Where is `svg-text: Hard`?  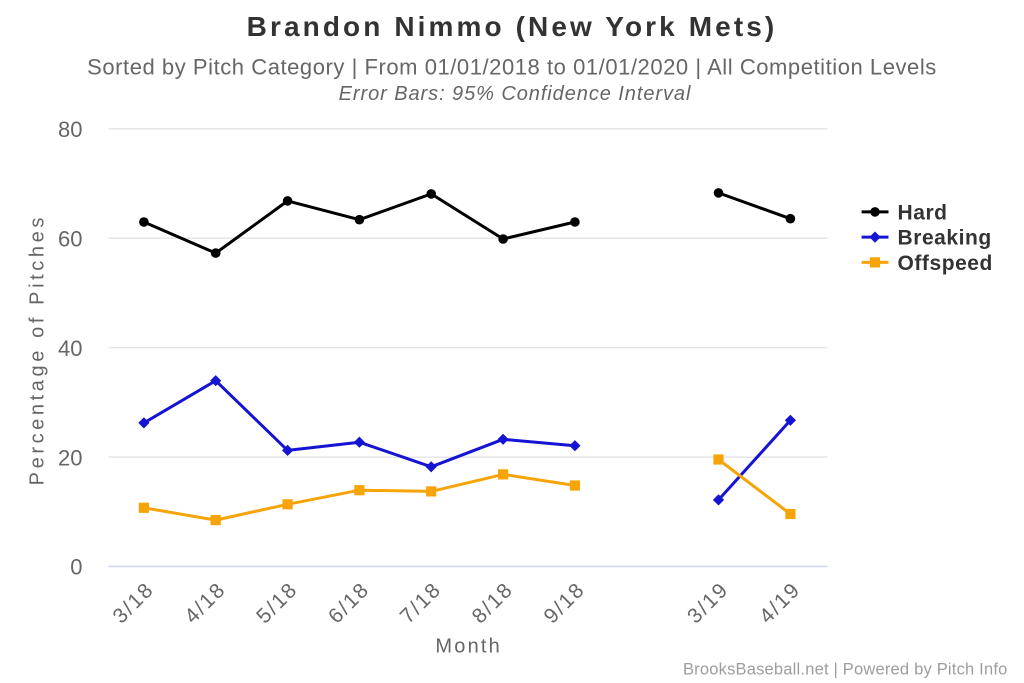
svg-text: Hard is located at coordinates (923, 212).